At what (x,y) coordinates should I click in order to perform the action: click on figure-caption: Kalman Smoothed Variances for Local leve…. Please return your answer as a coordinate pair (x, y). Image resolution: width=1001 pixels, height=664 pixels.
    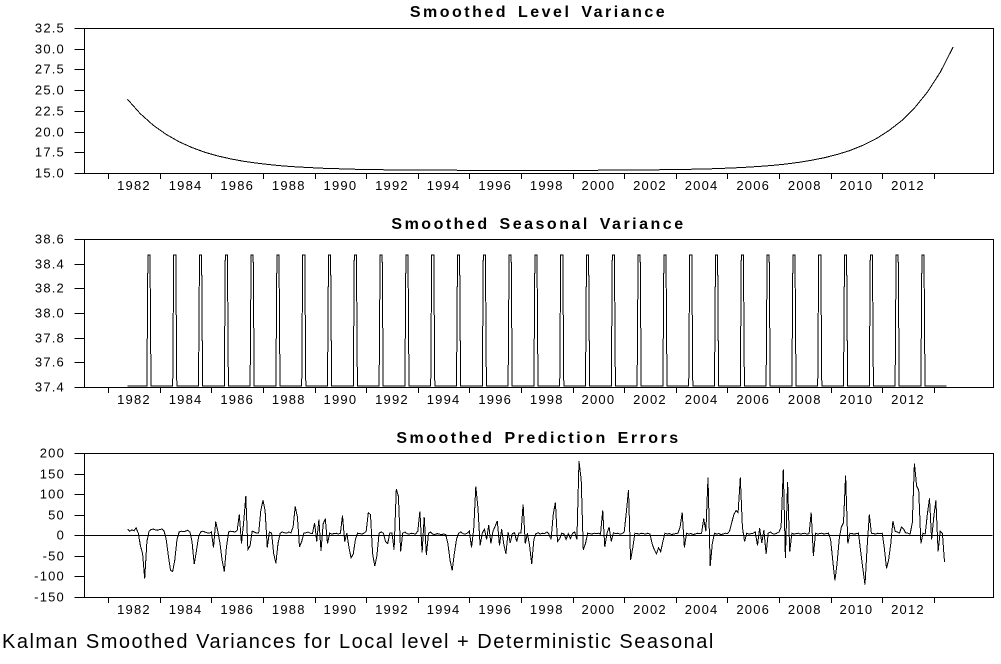
    Looking at the image, I should click on (358, 642).